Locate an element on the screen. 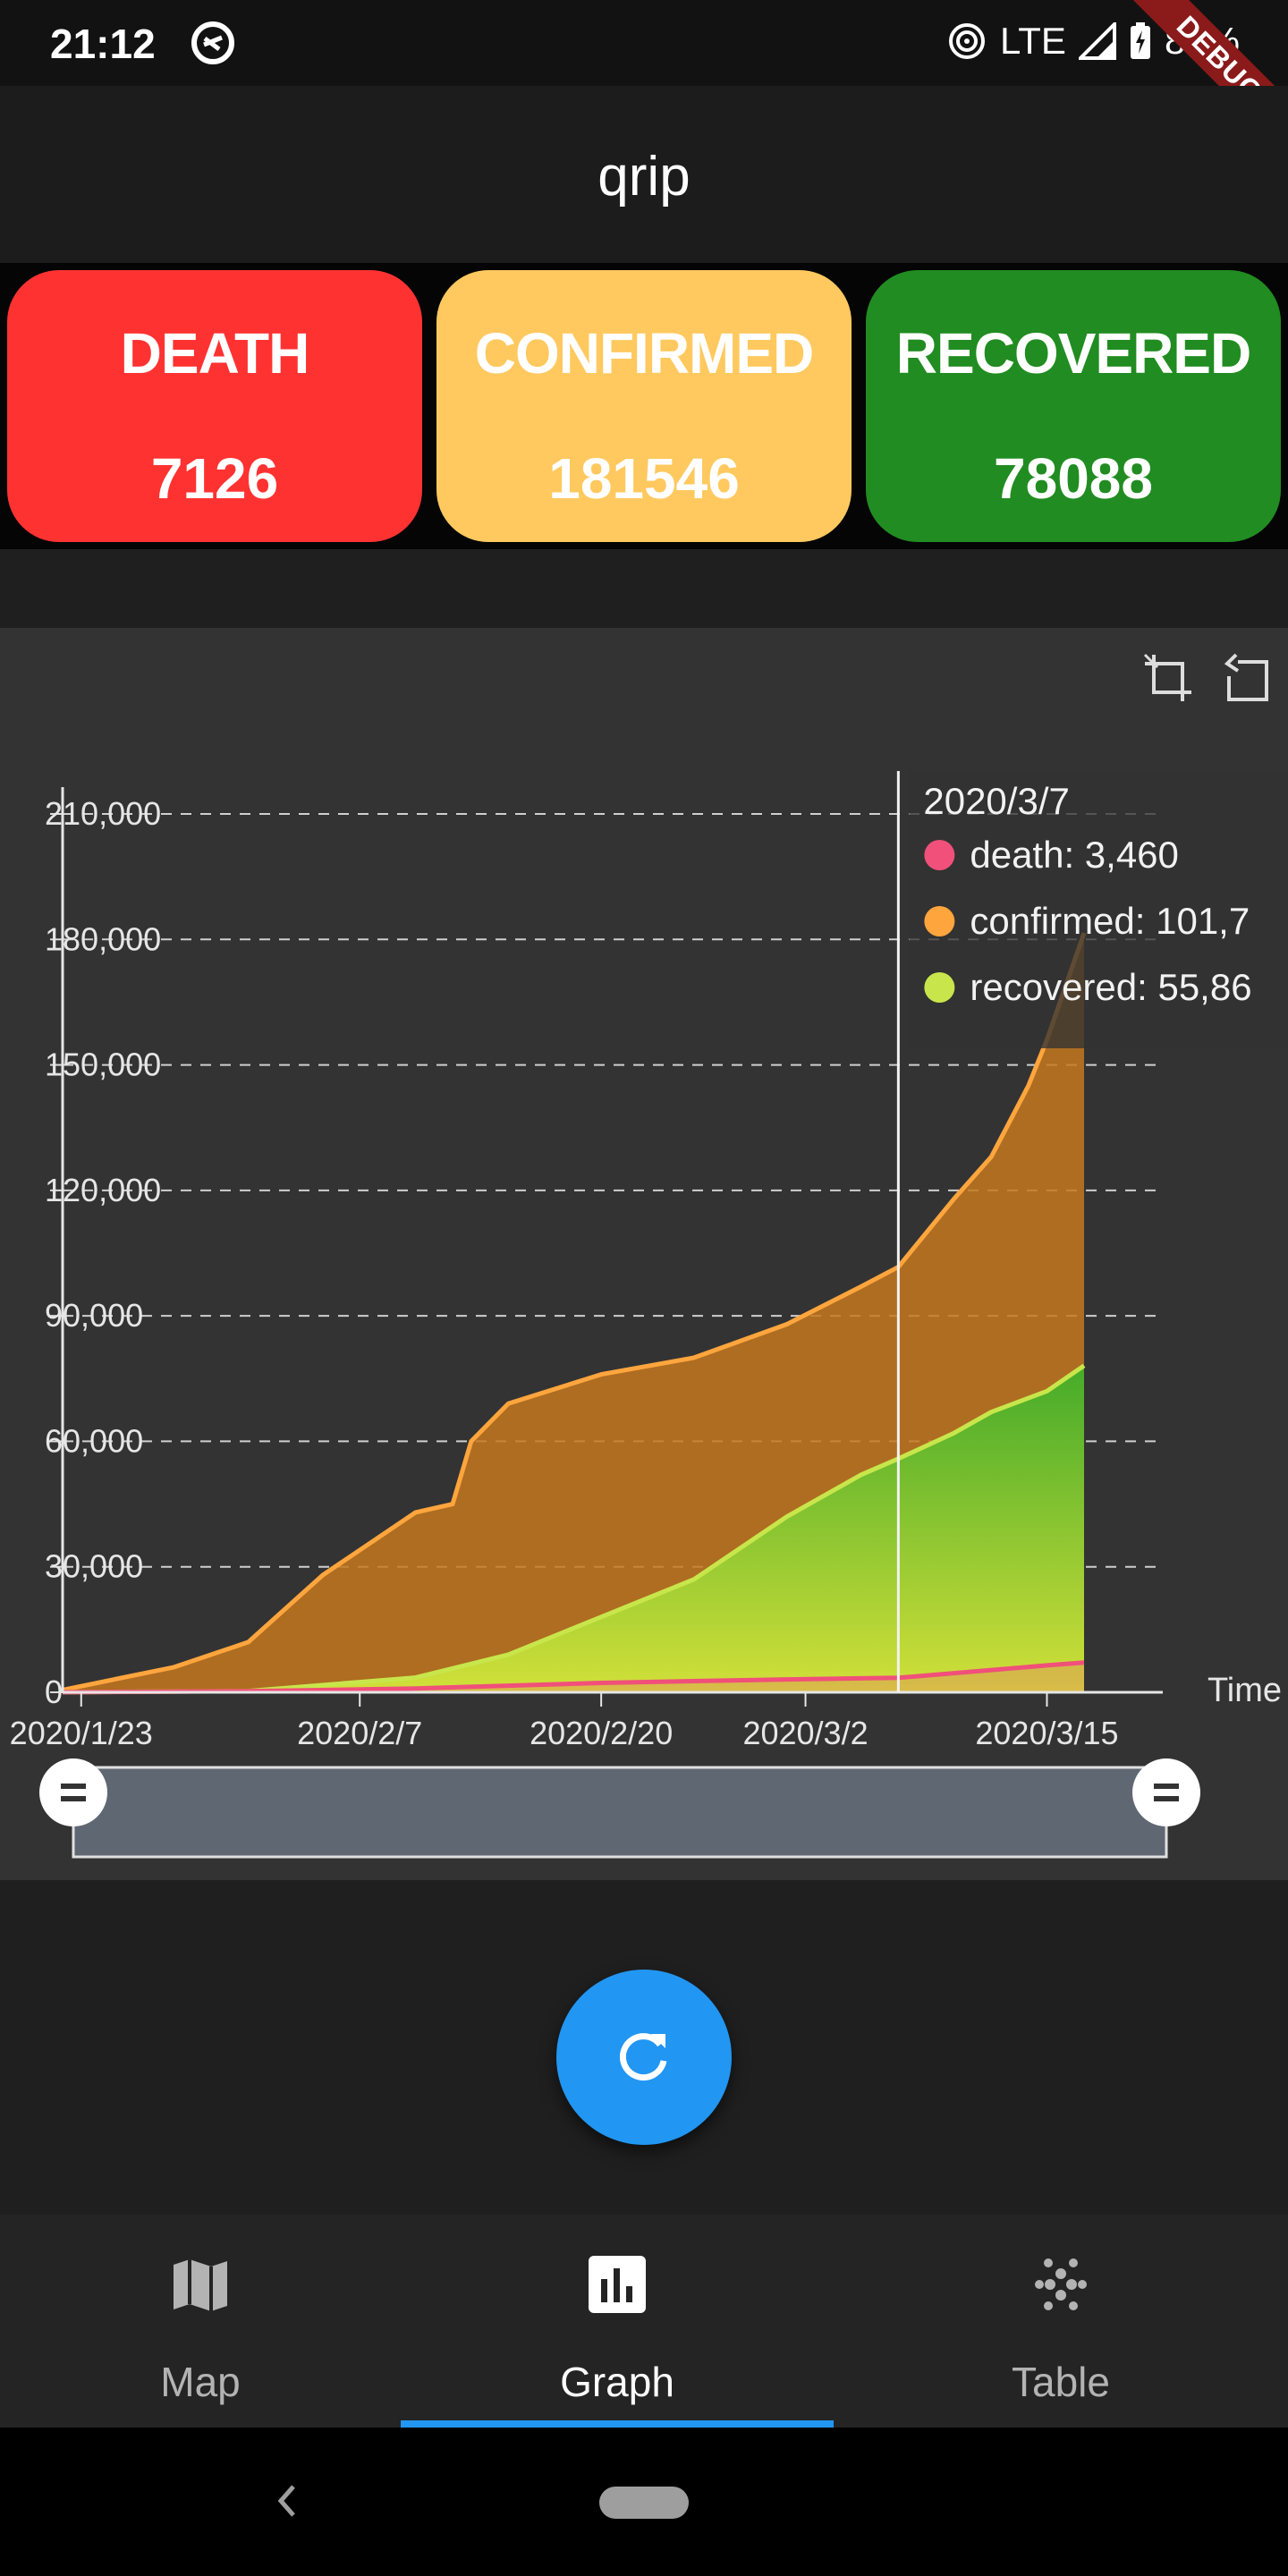 This screenshot has height=2576, width=1288. slider-handle-left is located at coordinates (73, 1792).